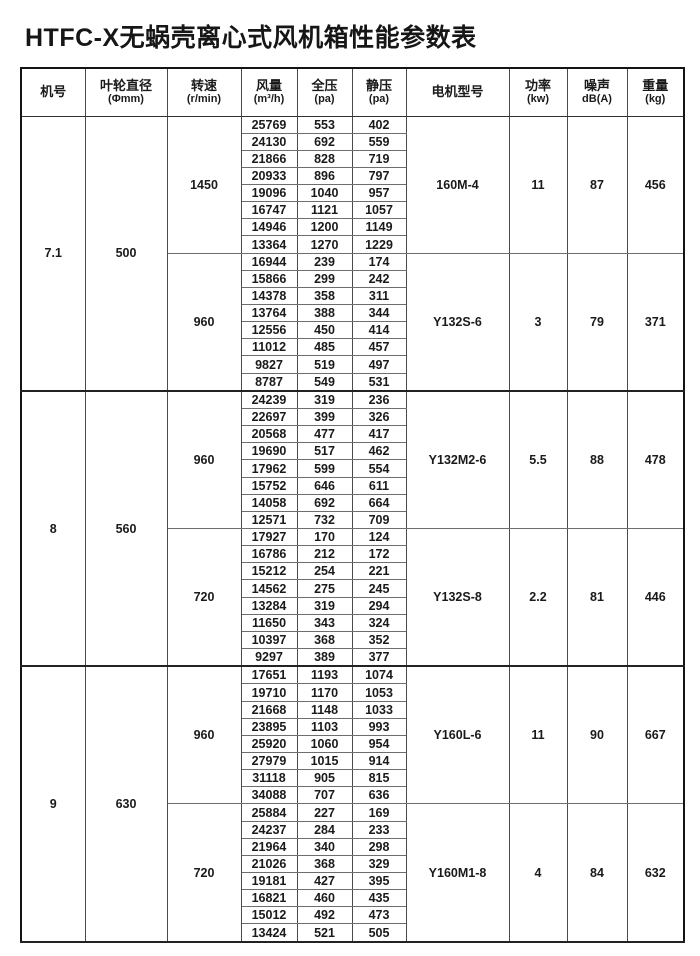 The width and height of the screenshot is (700, 956). I want to click on air-volume-cell: 9827, so click(269, 364).